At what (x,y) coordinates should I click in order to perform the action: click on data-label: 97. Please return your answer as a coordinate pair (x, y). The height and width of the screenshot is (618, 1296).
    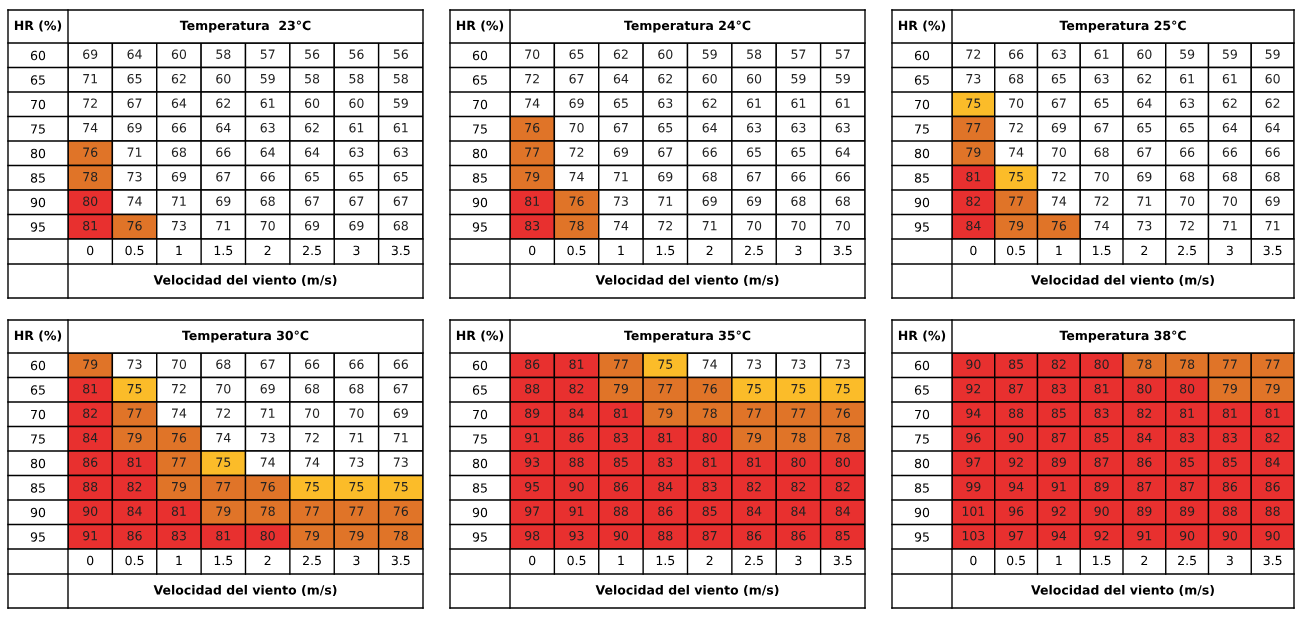
    Looking at the image, I should click on (1016, 535).